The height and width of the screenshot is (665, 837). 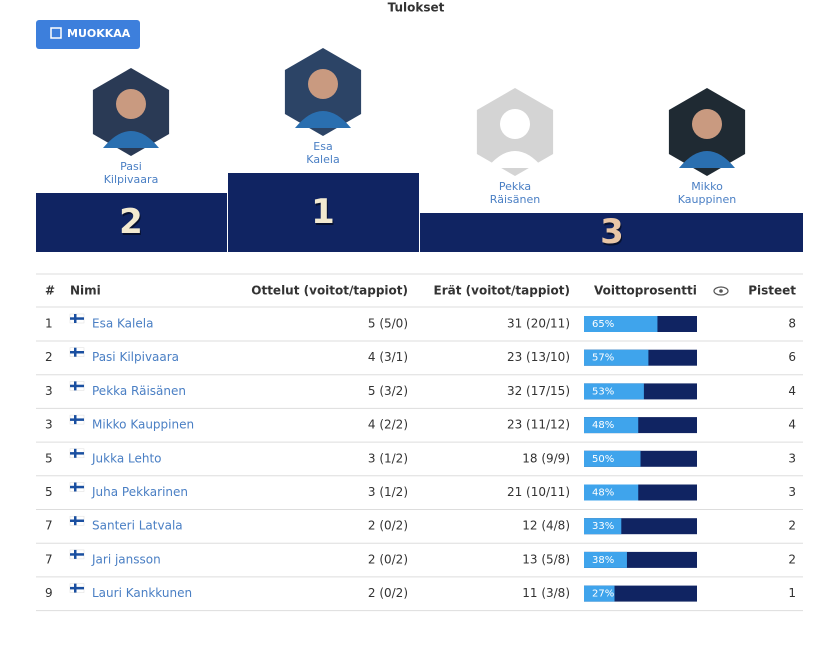 I want to click on frames: 21 (10/11), so click(x=538, y=492).